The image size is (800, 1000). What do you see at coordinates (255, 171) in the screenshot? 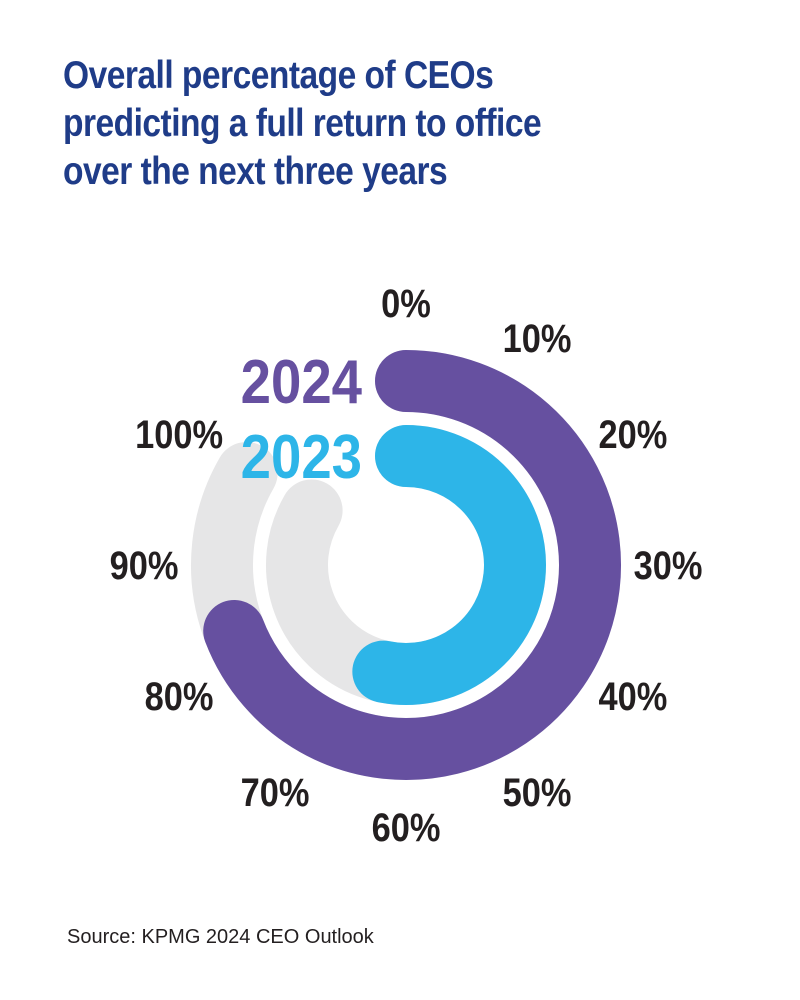
I see `title-line-3: over the next three years` at bounding box center [255, 171].